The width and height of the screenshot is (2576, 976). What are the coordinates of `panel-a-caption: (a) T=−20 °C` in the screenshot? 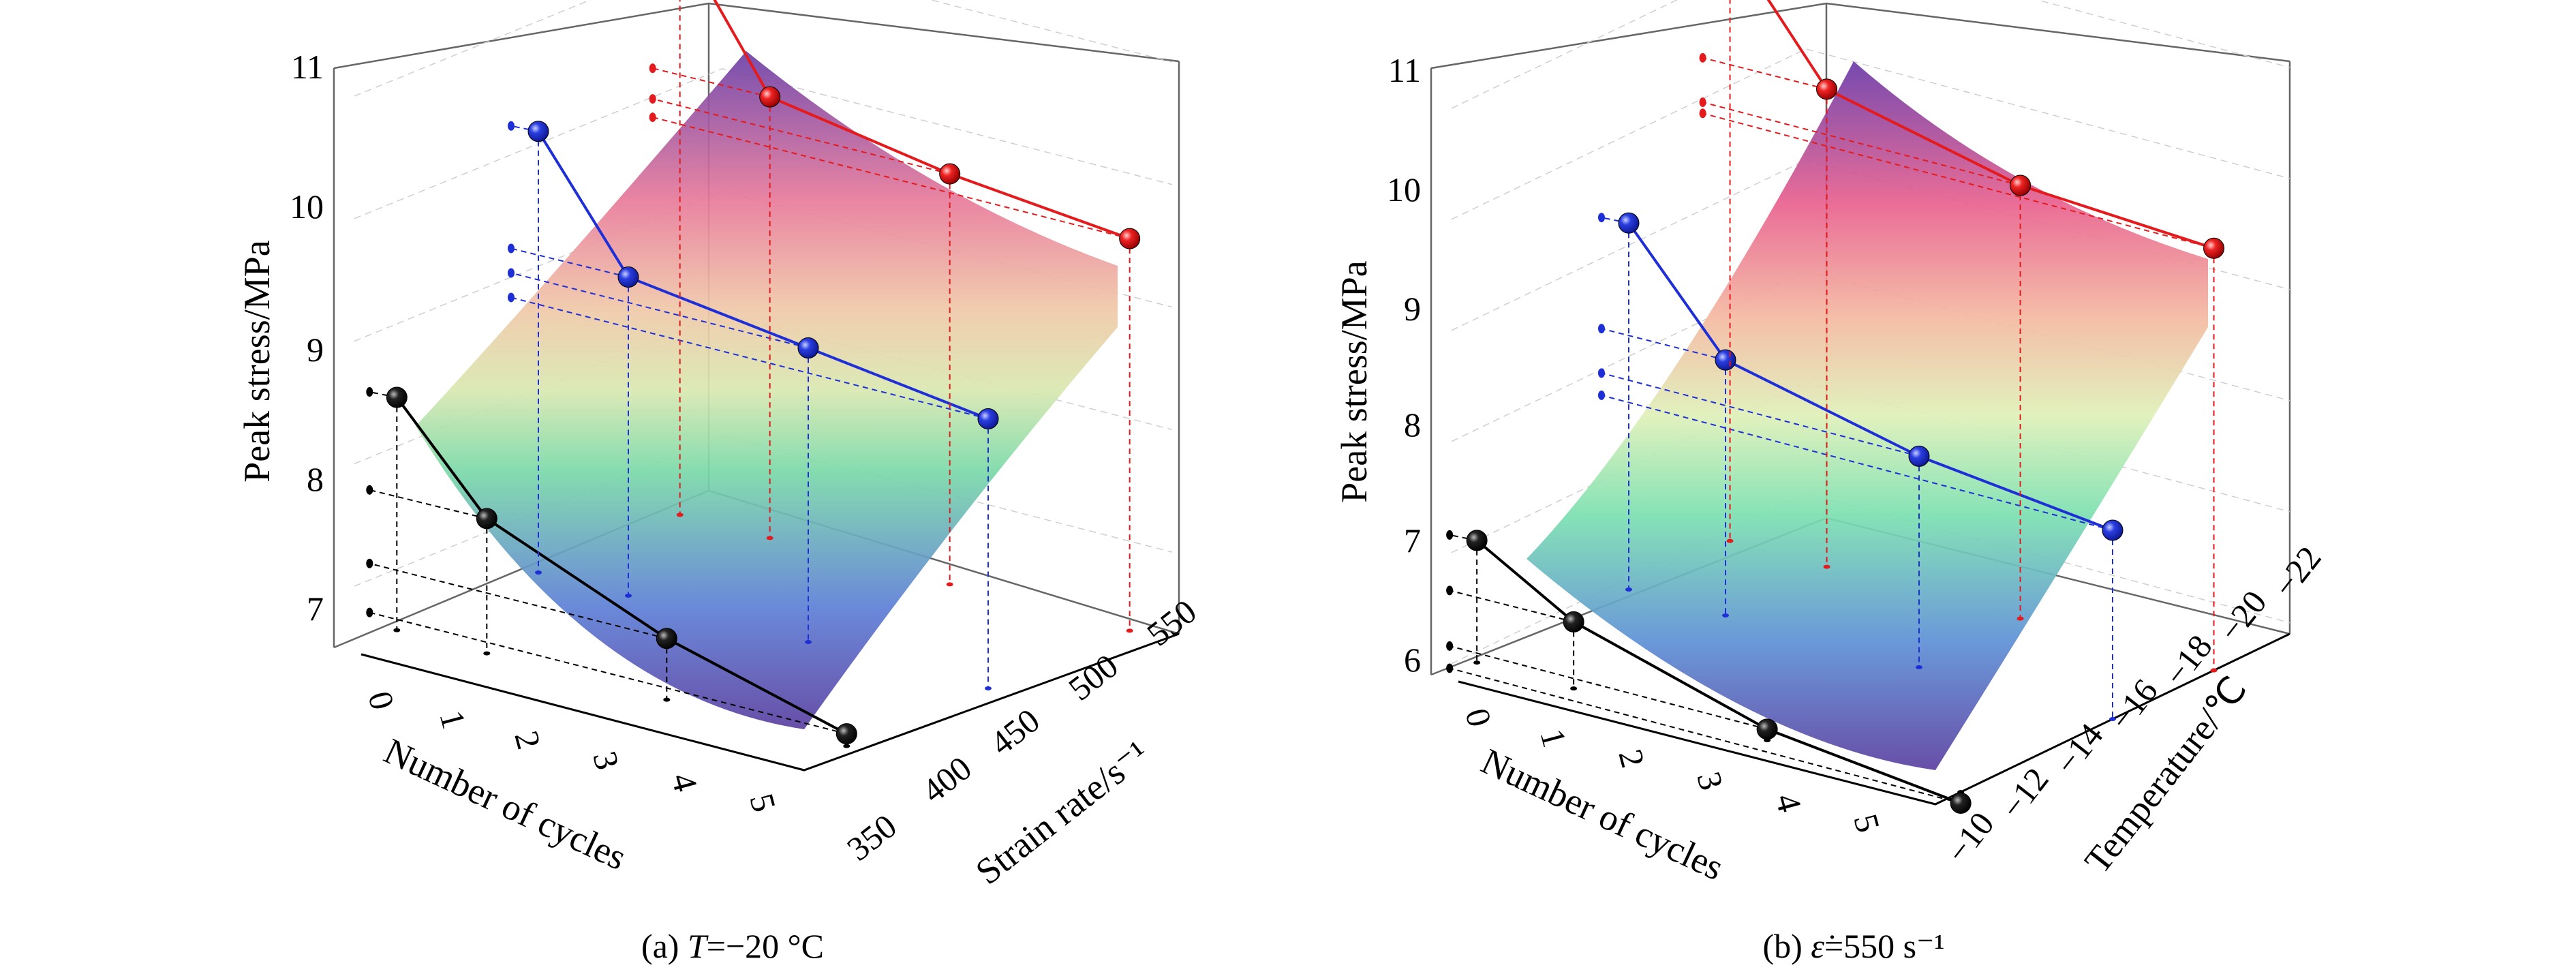 It's located at (733, 946).